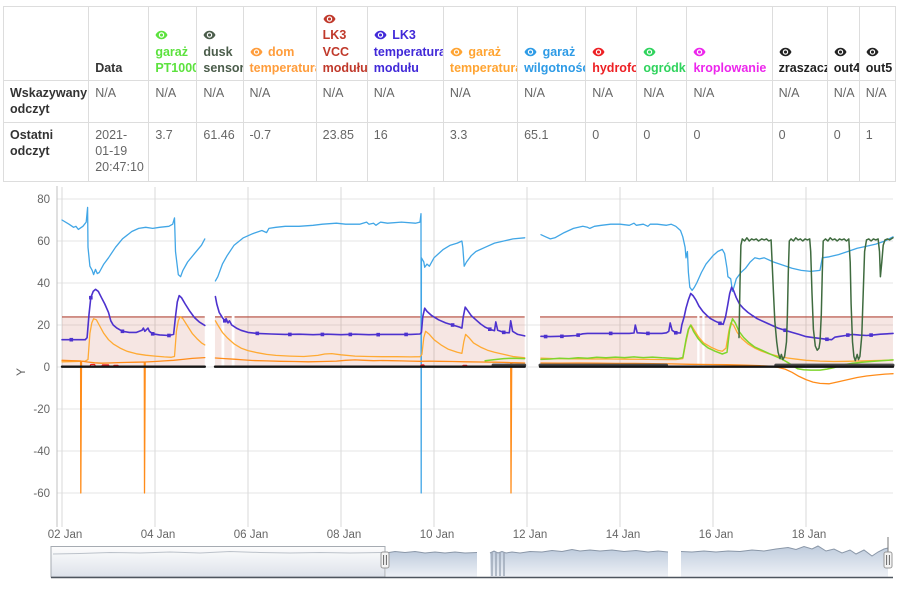 Image resolution: width=899 pixels, height=590 pixels. I want to click on y-tick-label: 20, so click(43, 326).